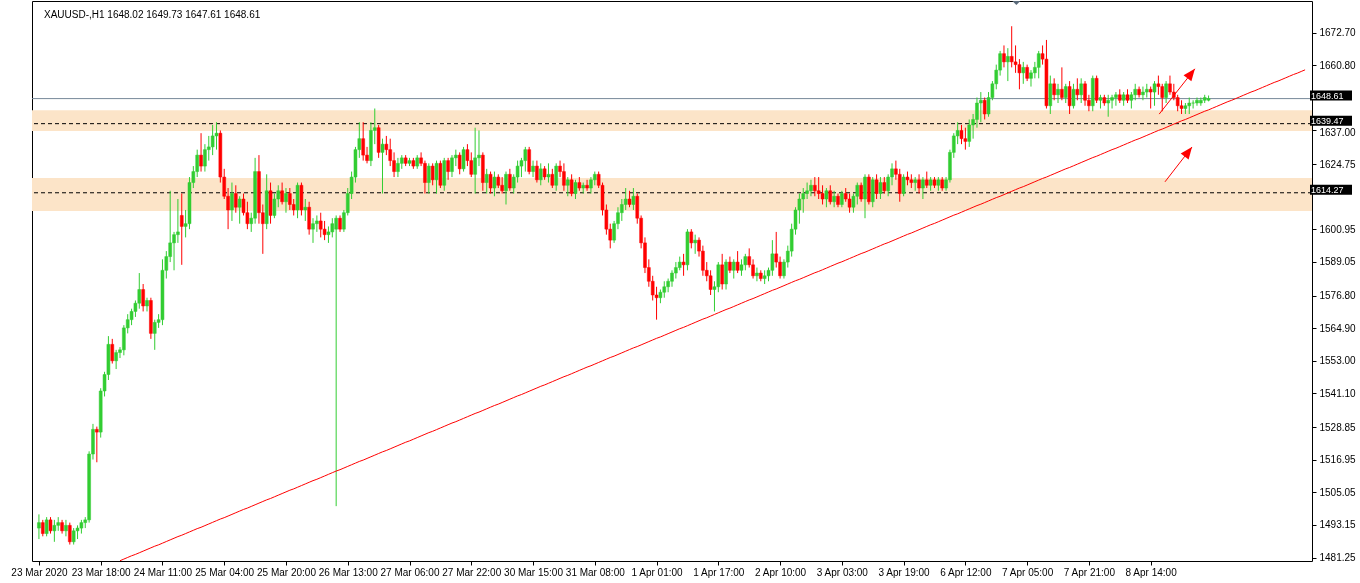 This screenshot has width=1360, height=583. I want to click on y-tick-label: 1660.80, so click(1338, 65).